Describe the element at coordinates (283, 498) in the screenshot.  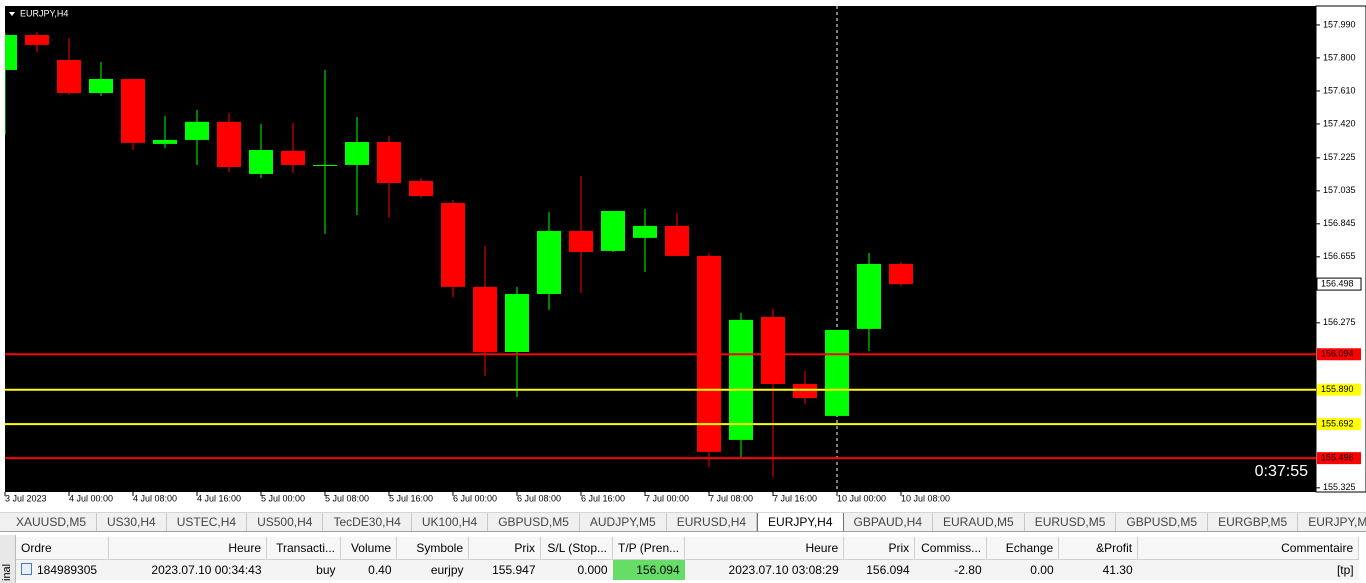
I see `x-tick-label: 5 Jul 00:00` at that location.